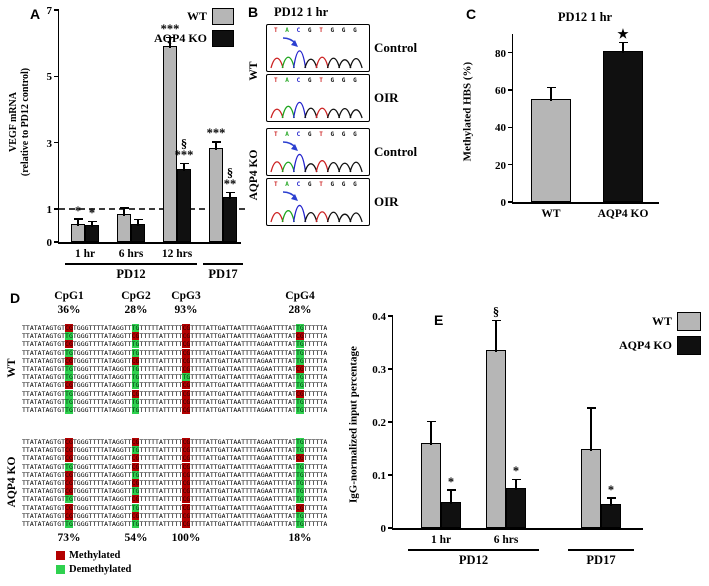  I want to click on group-label: PD12, so click(473, 560).